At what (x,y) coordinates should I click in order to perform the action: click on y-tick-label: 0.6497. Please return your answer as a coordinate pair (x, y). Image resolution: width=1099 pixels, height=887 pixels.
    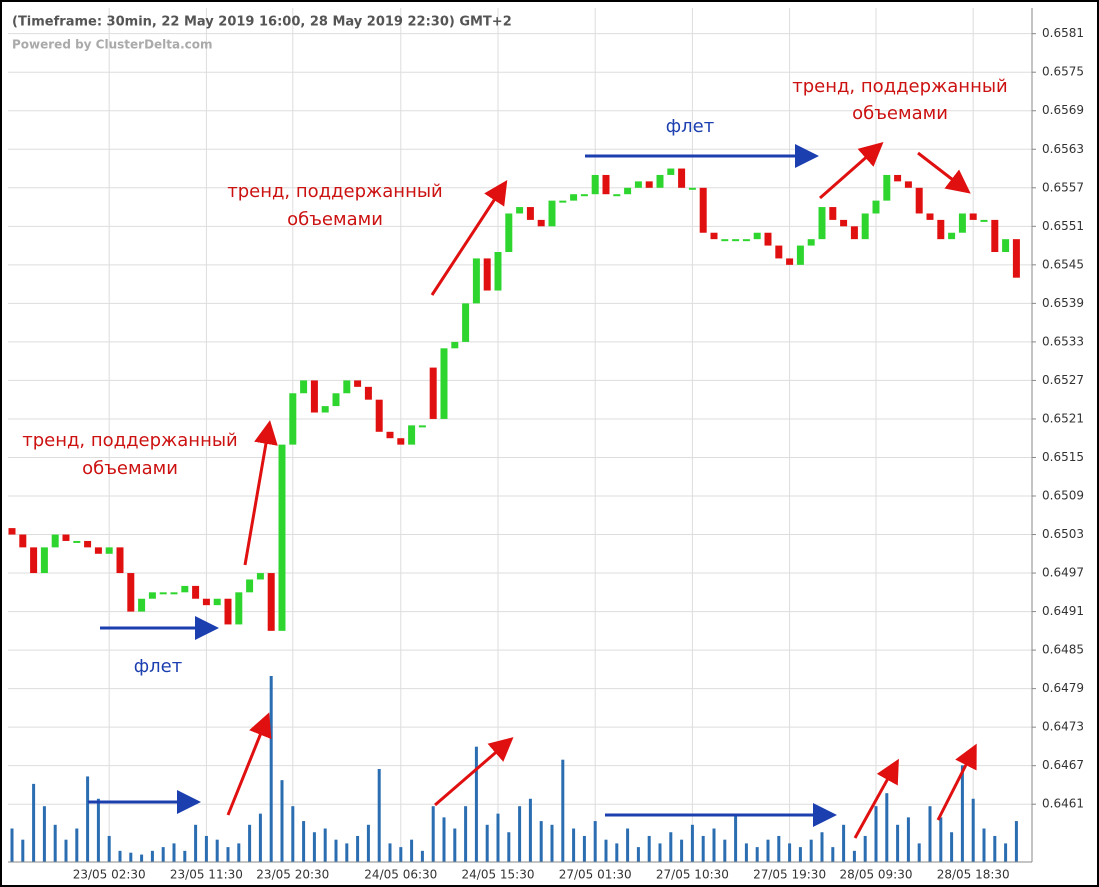
    Looking at the image, I should click on (1063, 573).